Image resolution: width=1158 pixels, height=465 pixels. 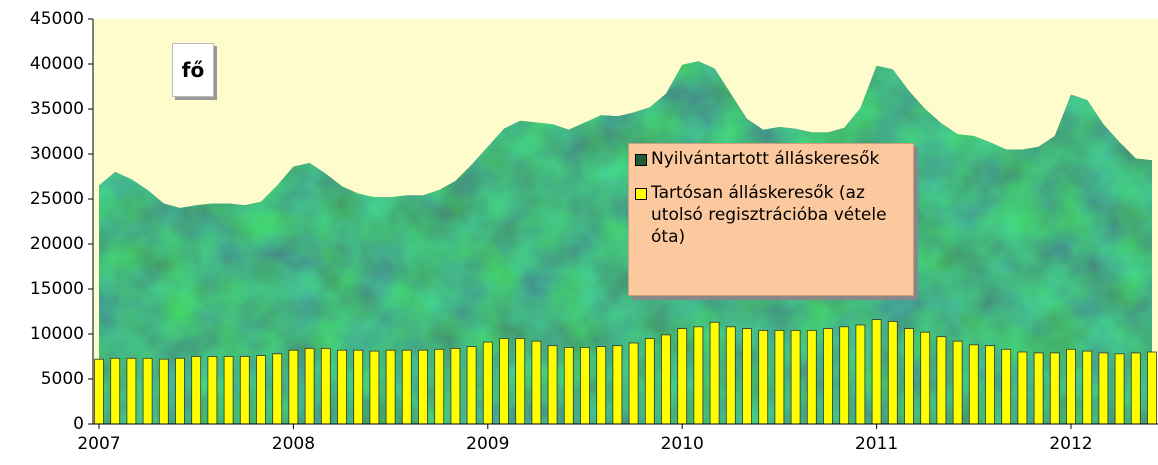 I want to click on y-tick-label: 25000, so click(x=57, y=199).